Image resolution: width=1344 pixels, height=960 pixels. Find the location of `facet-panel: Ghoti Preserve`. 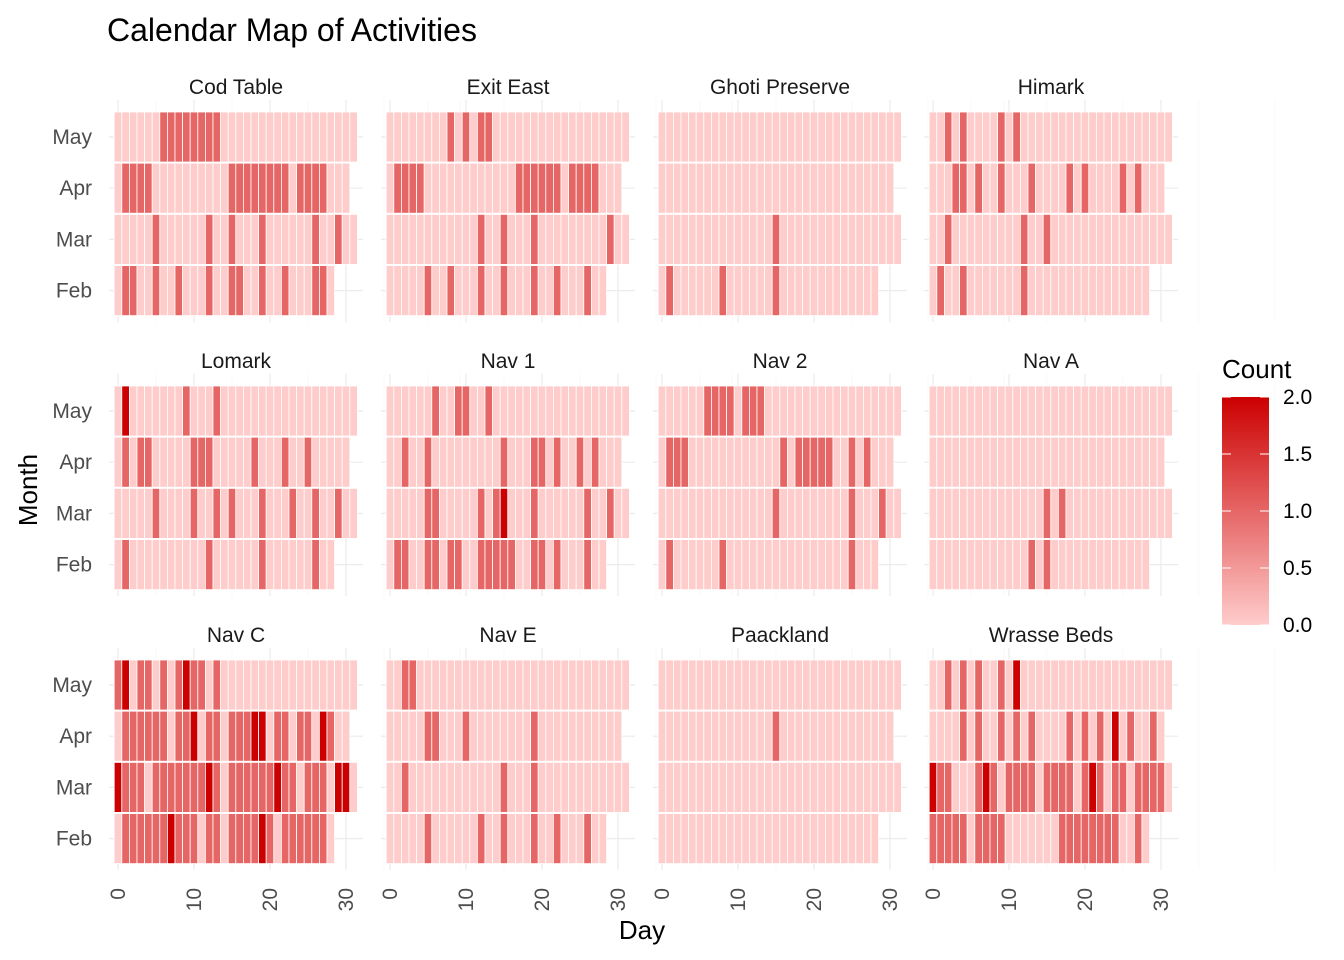

facet-panel: Ghoti Preserve is located at coordinates (829, 199).